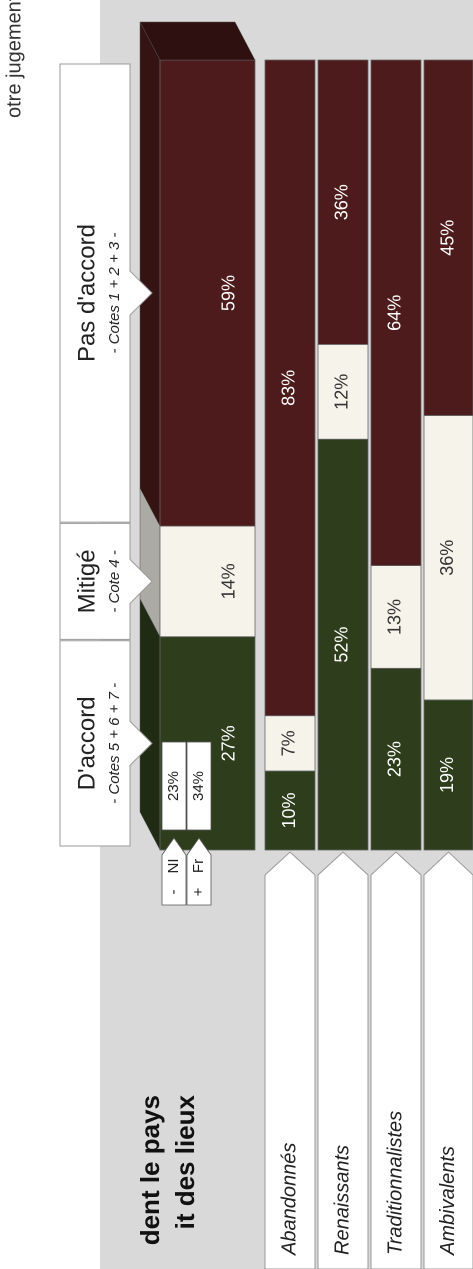 The width and height of the screenshot is (473, 1269). What do you see at coordinates (114, 293) in the screenshot?
I see `legend-note: - Cotes 1 + 2 + 3 -` at bounding box center [114, 293].